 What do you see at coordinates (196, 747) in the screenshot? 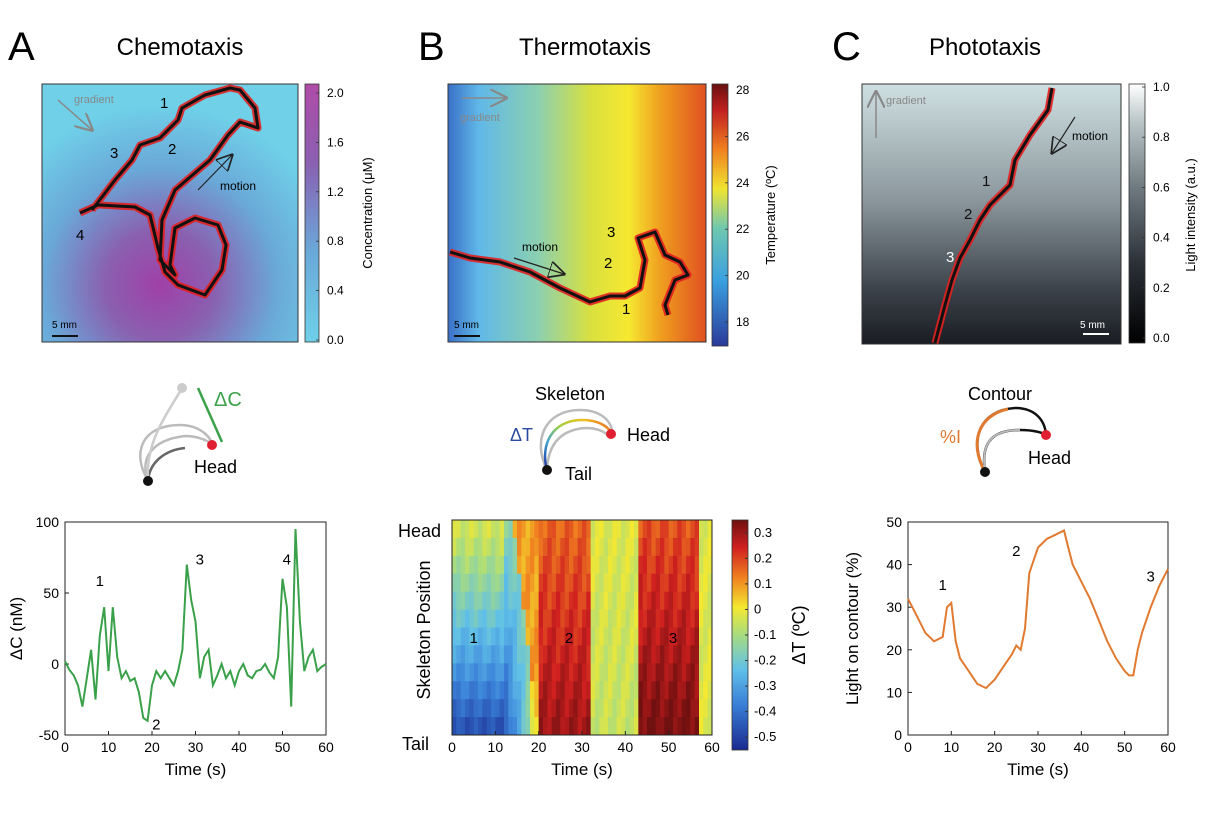
I see `x-tick-label: 30` at bounding box center [196, 747].